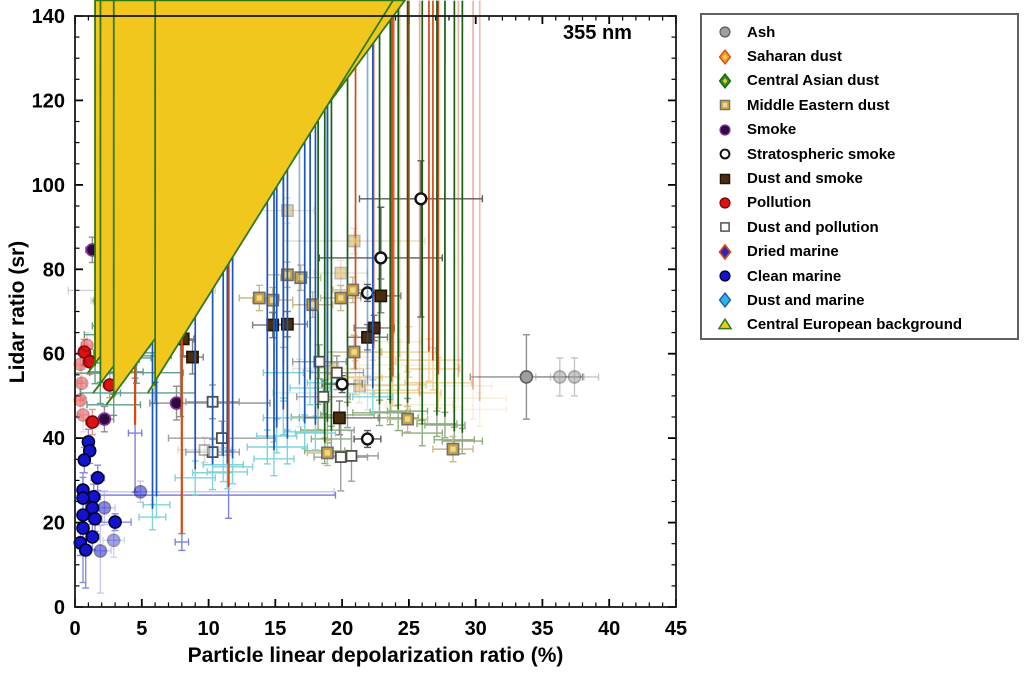 This screenshot has height=682, width=1024. I want to click on legend-item-dust-and-smoke: Dust and smoke, so click(859, 178).